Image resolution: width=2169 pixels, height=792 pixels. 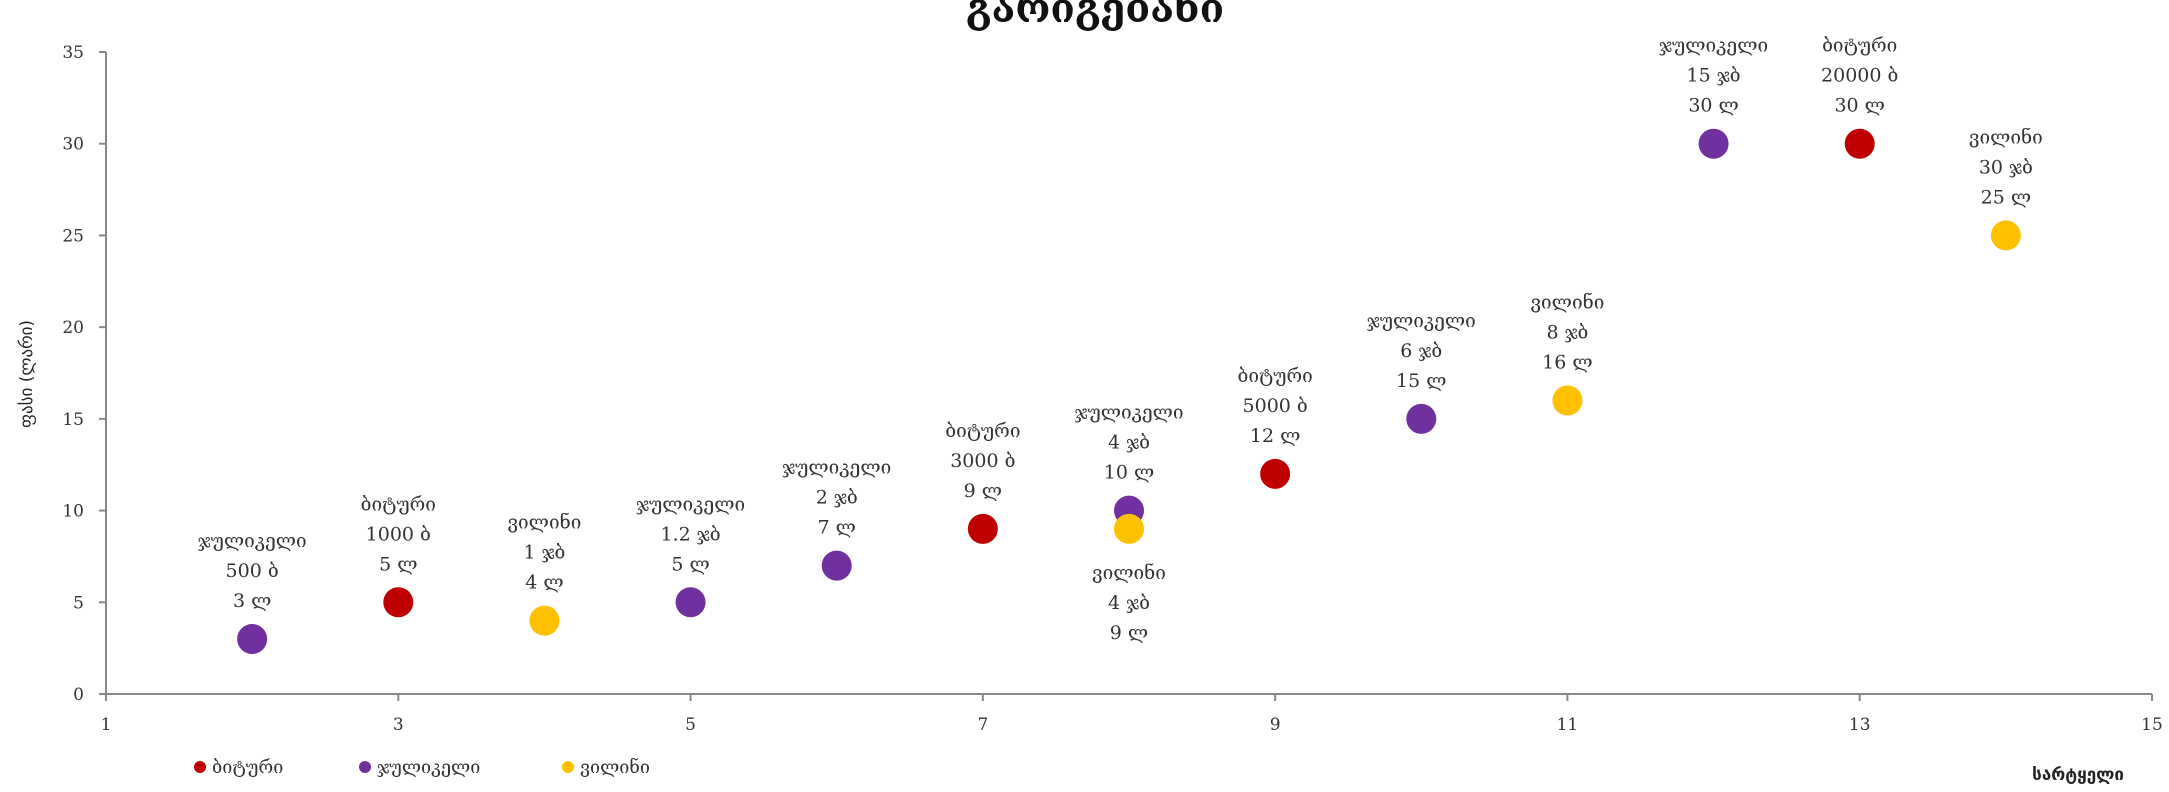 What do you see at coordinates (1129, 473) in the screenshot?
I see `data-label: 10 ლ` at bounding box center [1129, 473].